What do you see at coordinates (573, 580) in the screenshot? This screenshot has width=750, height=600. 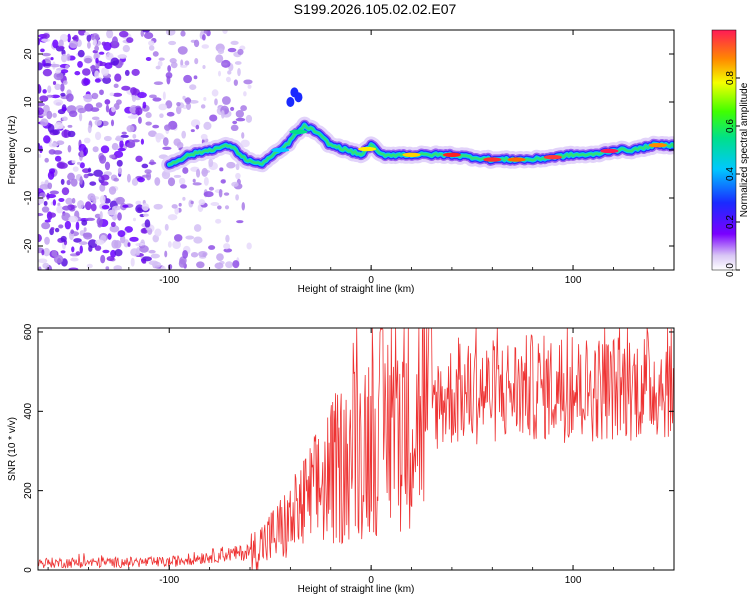 I see `snr-xtick-label: 100` at bounding box center [573, 580].